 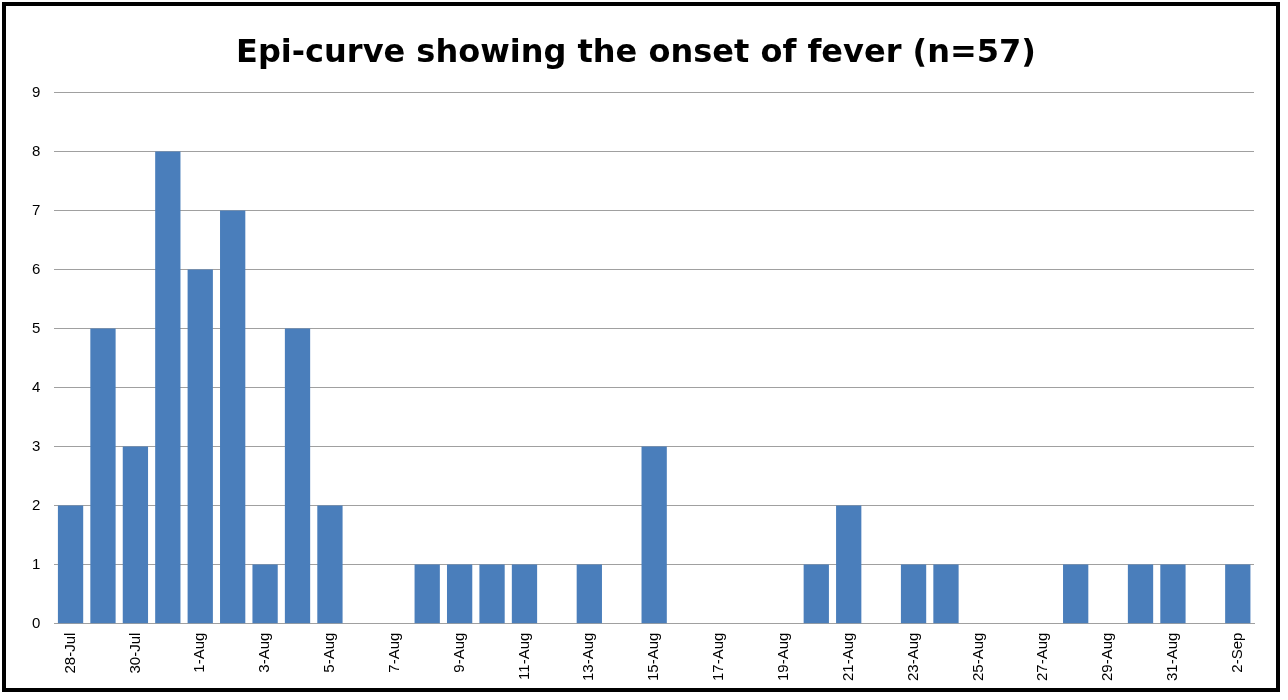 I want to click on x-tick-label: 19-Aug, so click(x=782, y=657).